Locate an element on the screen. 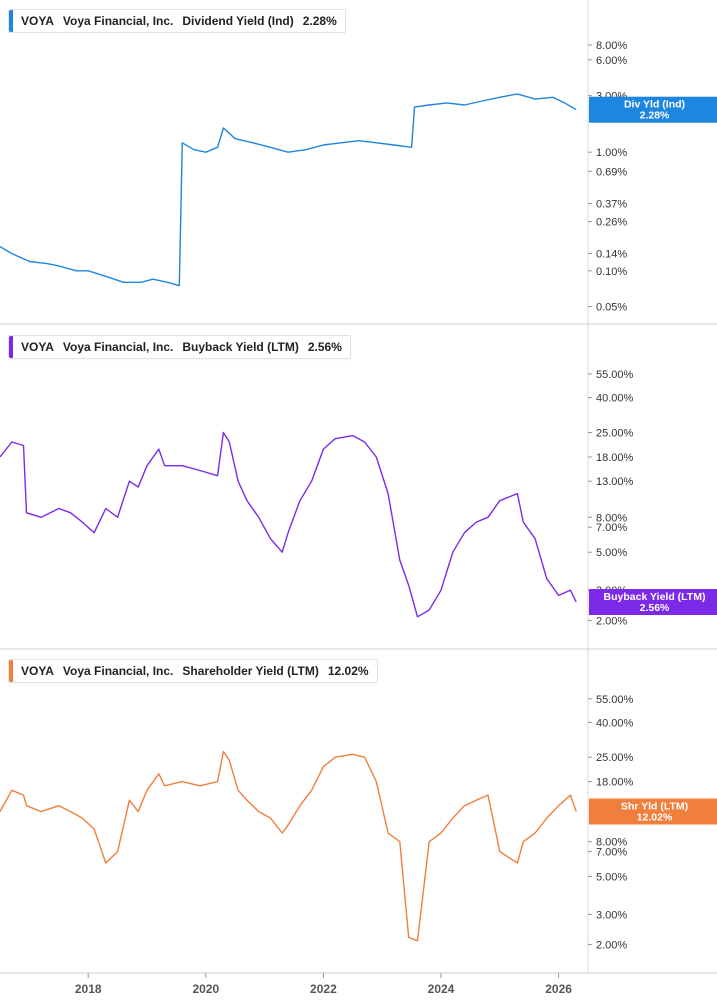 The image size is (717, 1005). legend-value: 2.56% is located at coordinates (324, 347).